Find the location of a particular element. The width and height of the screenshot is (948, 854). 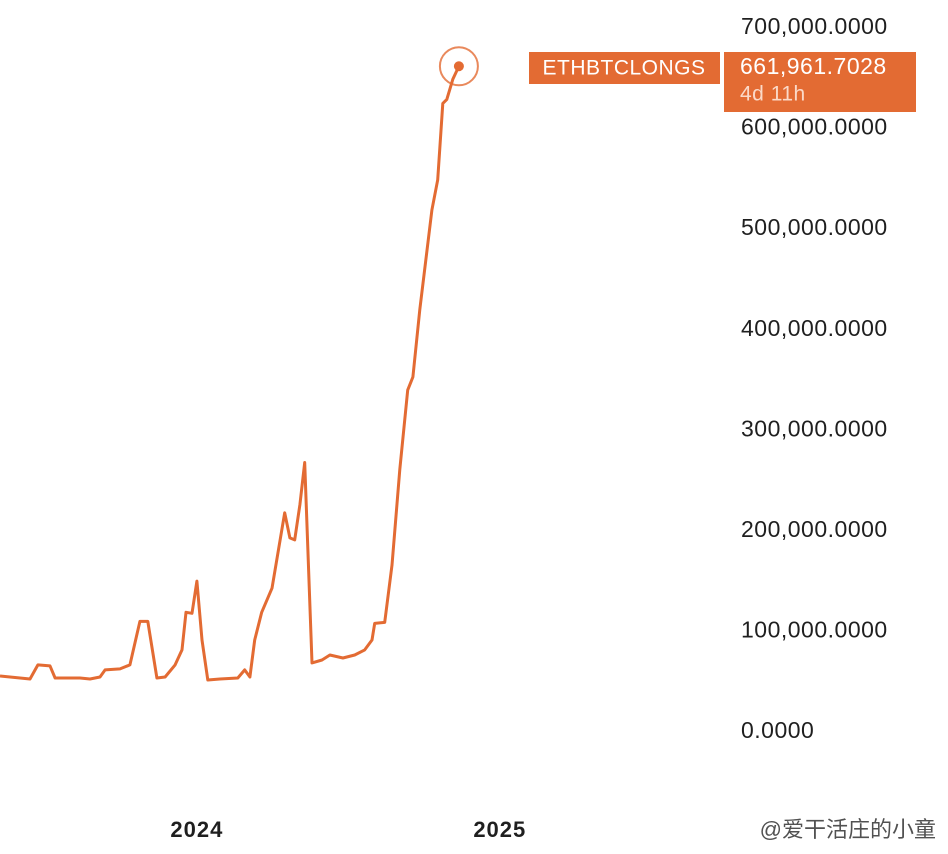

y-tick-label: 500,000.0000 is located at coordinates (814, 227).